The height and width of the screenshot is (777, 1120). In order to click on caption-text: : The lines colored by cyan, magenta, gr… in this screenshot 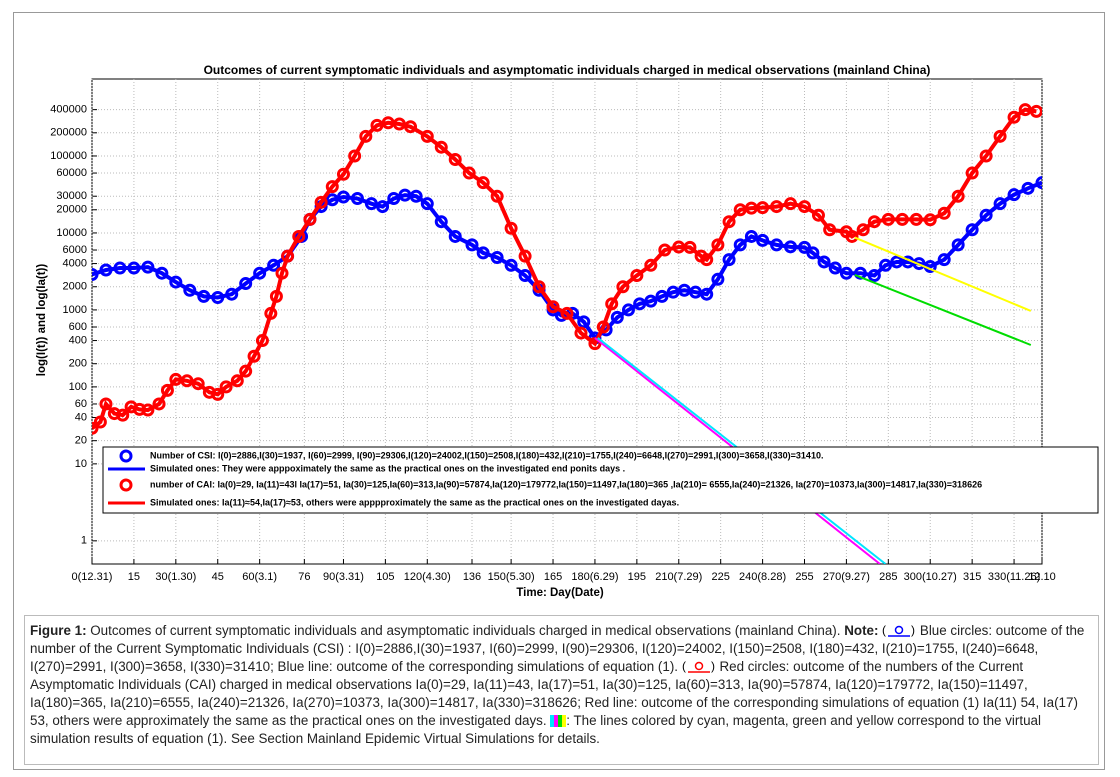, I will do `click(535, 729)`.